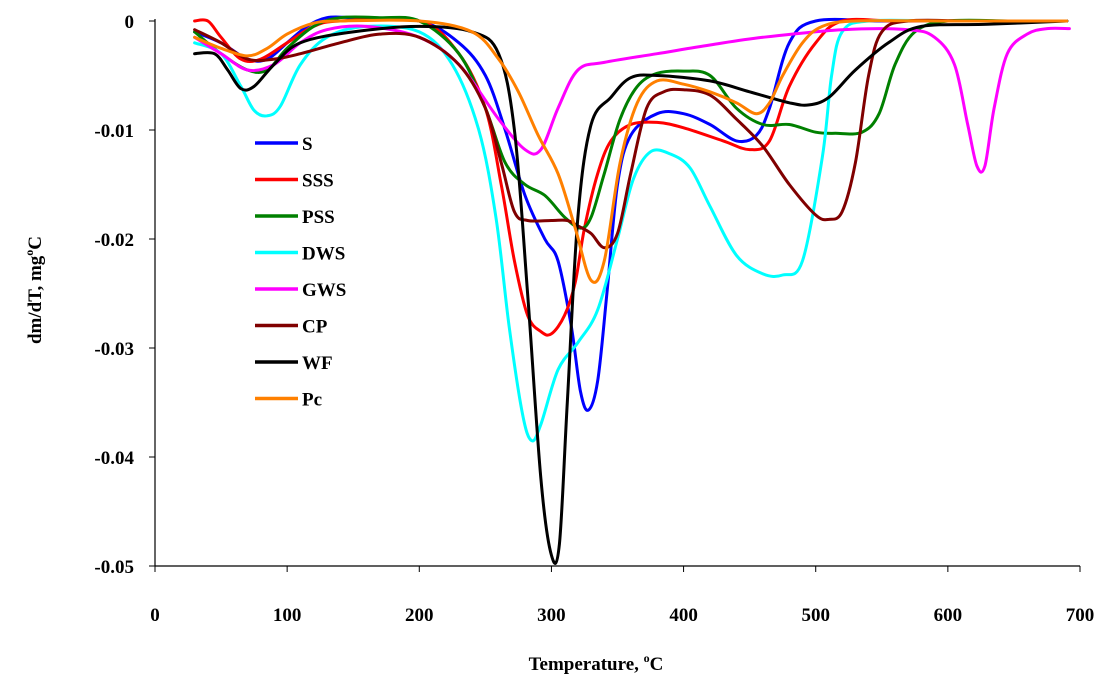  What do you see at coordinates (130, 22) in the screenshot?
I see `y-tick-label: 0` at bounding box center [130, 22].